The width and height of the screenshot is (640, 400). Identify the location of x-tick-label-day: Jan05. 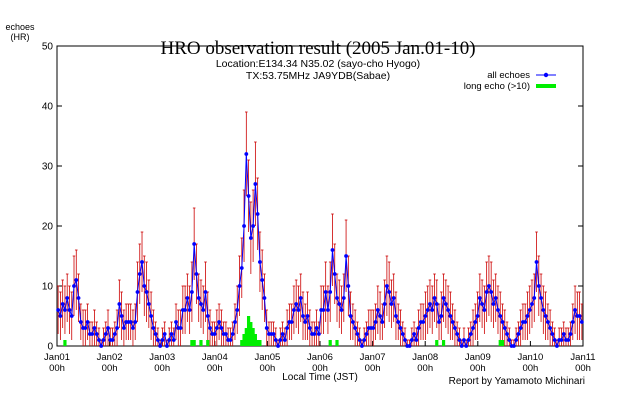
(267, 357).